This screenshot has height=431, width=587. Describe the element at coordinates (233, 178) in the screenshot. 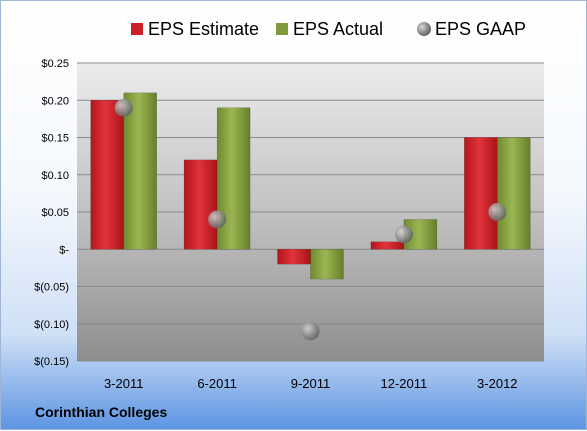

I see `bar-eps-actual-6-2011` at that location.